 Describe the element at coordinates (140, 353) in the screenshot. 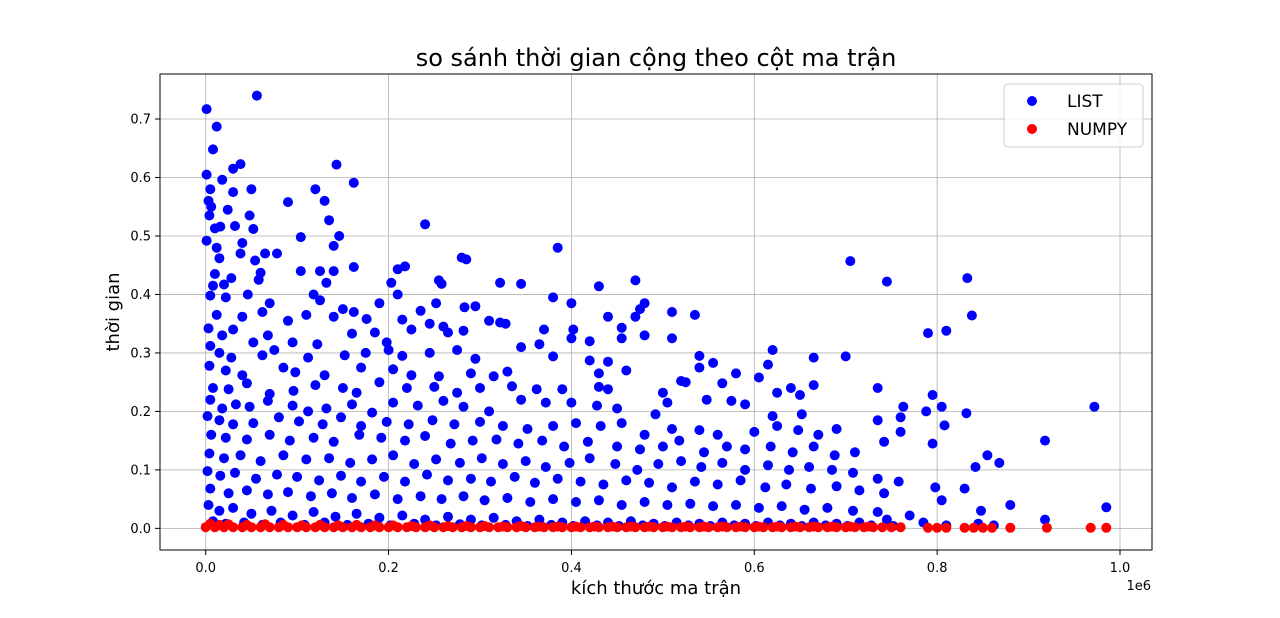

I see `y-tick-label: 0.3` at that location.